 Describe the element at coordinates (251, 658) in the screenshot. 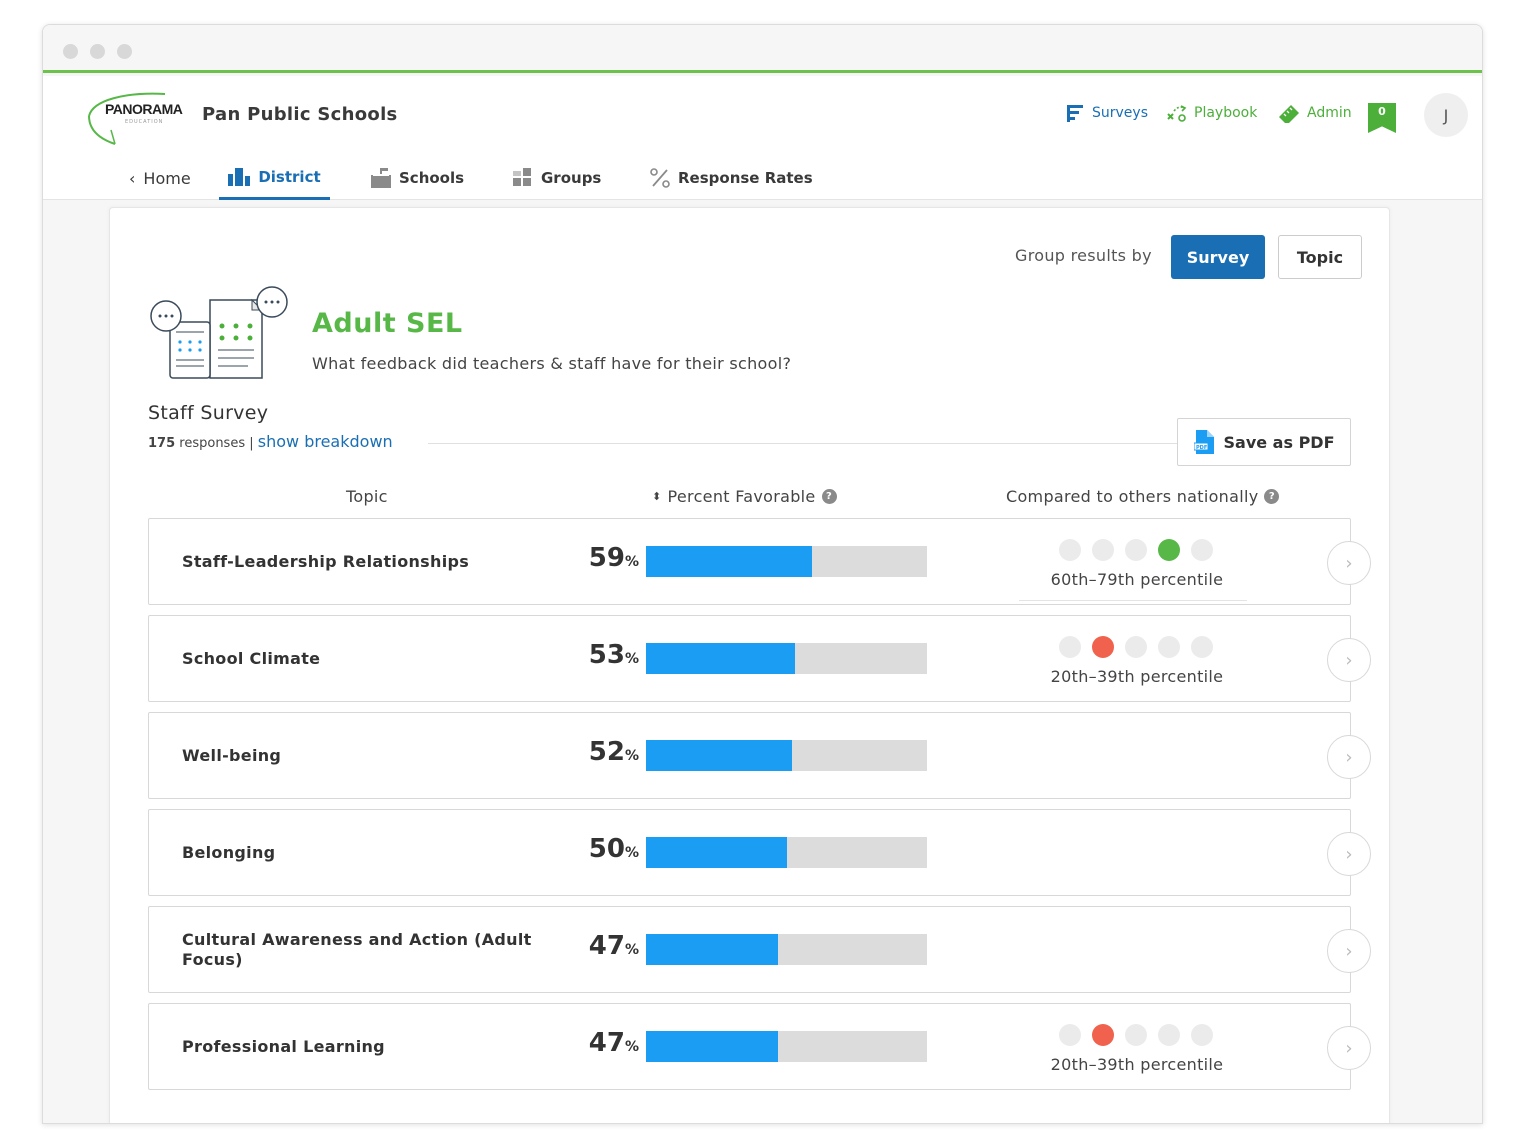

I see `topic-name: School Climate` at that location.